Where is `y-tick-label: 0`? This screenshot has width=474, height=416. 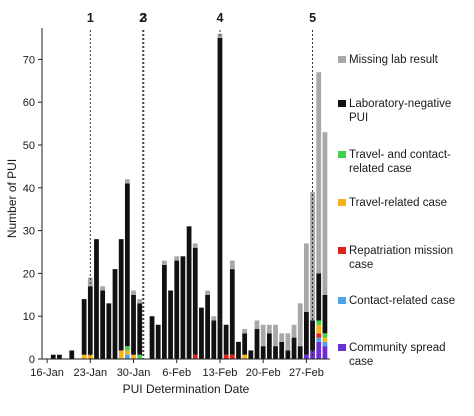
y-tick-label: 0 is located at coordinates (32, 360).